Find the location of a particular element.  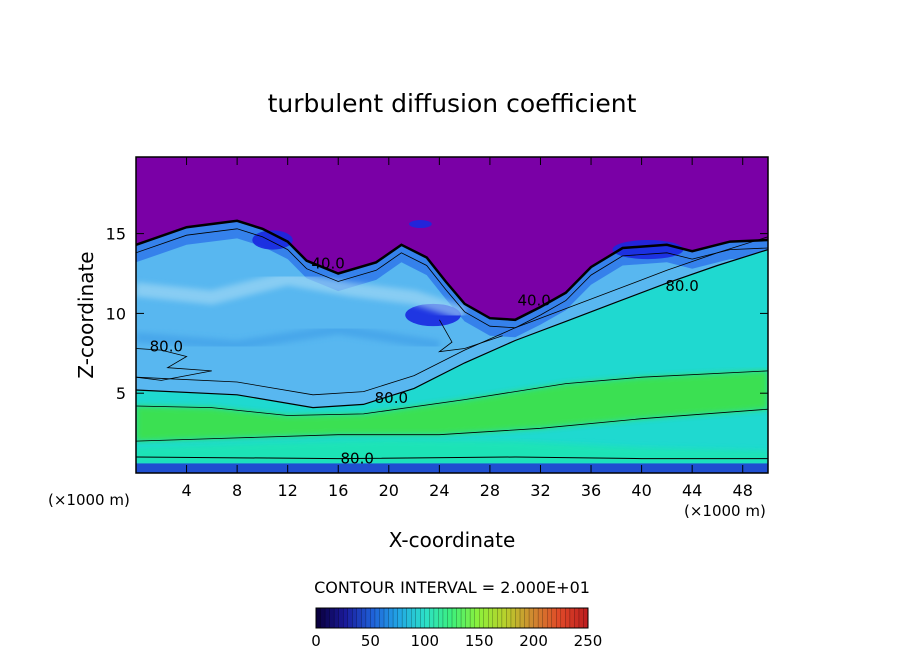

field-green-band is located at coordinates (452, 406).